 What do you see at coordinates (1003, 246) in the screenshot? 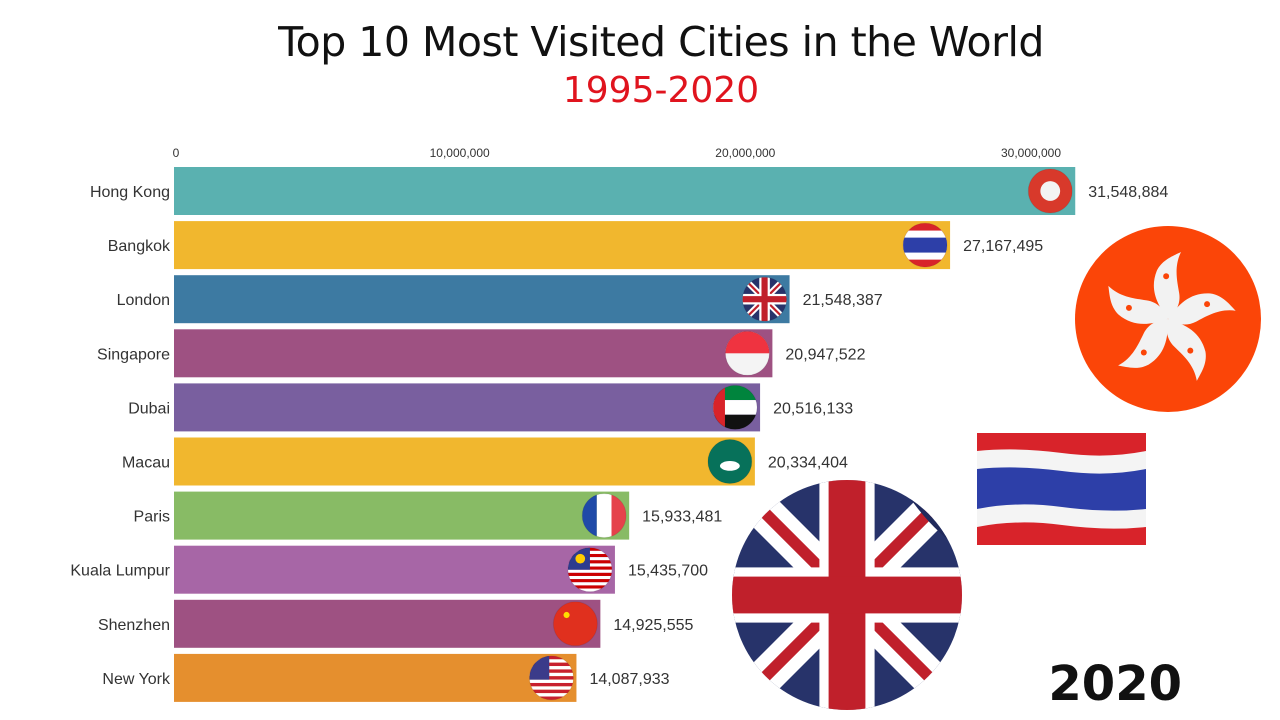
I see `value-label: 27,167,495` at bounding box center [1003, 246].